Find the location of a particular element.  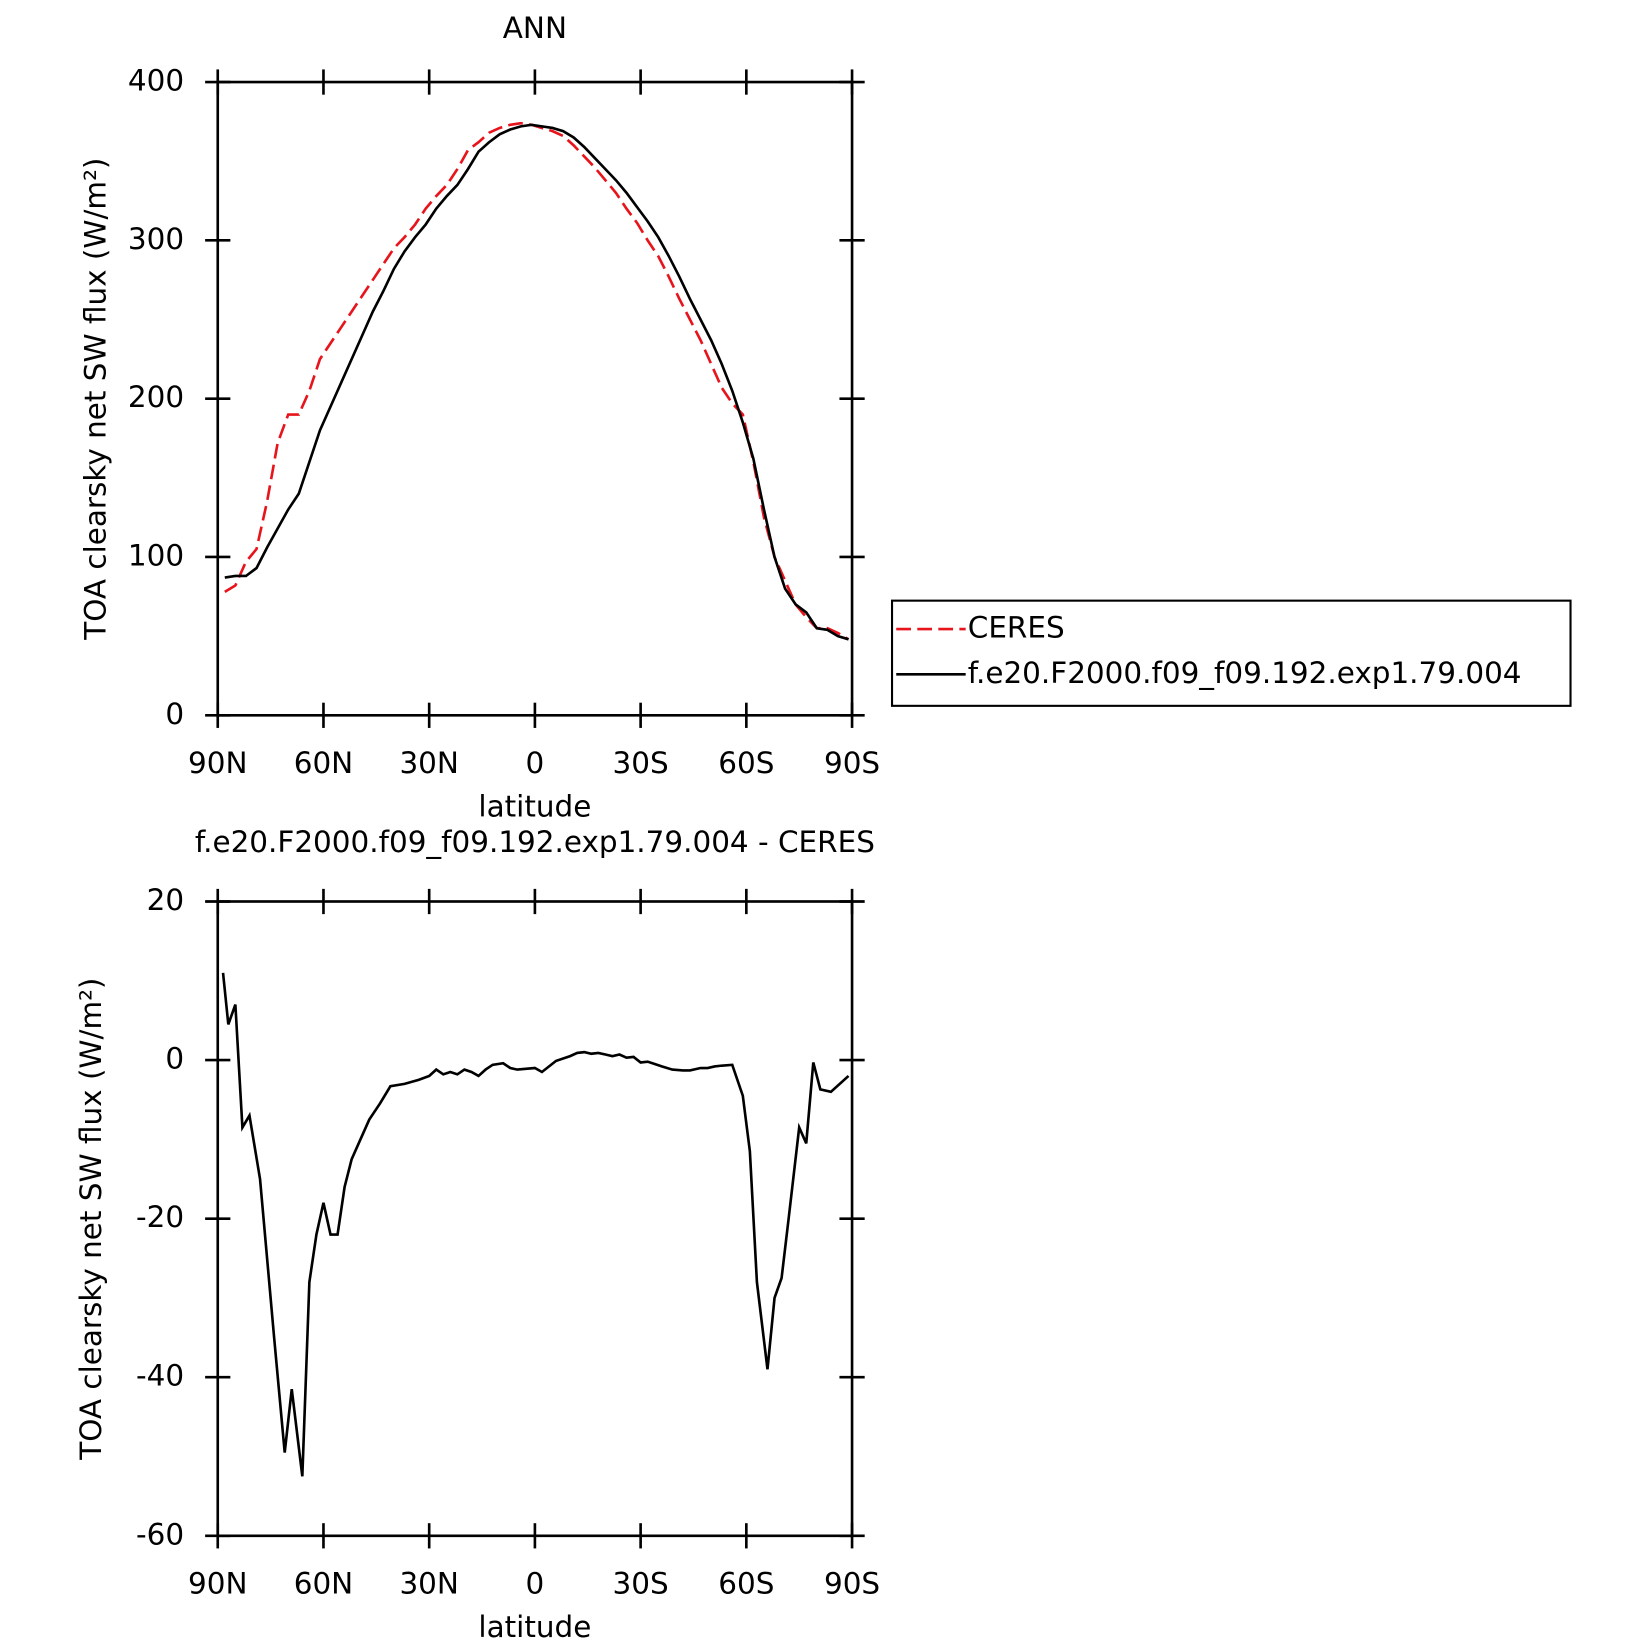

y-tick-label: -40 is located at coordinates (160, 1376).